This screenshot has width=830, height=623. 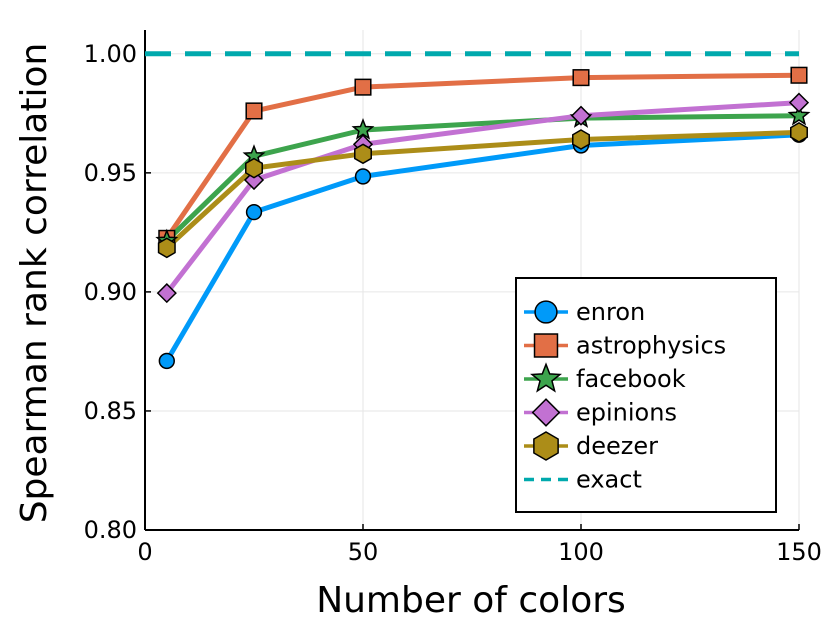 What do you see at coordinates (110, 54) in the screenshot?
I see `y-tick-label: 1.00` at bounding box center [110, 54].